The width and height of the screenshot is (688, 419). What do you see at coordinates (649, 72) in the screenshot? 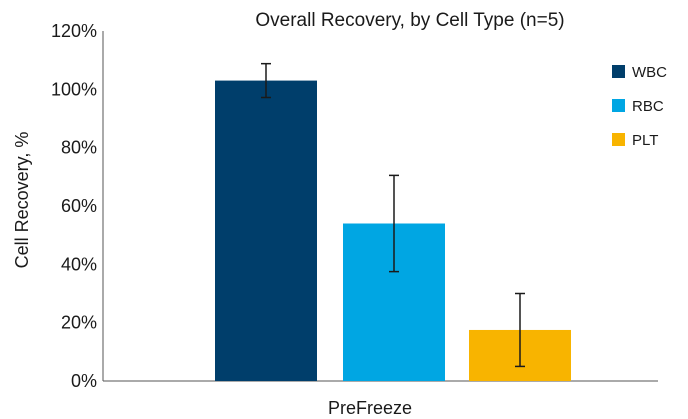
I see `legend-label-wbc: WBC` at bounding box center [649, 72].